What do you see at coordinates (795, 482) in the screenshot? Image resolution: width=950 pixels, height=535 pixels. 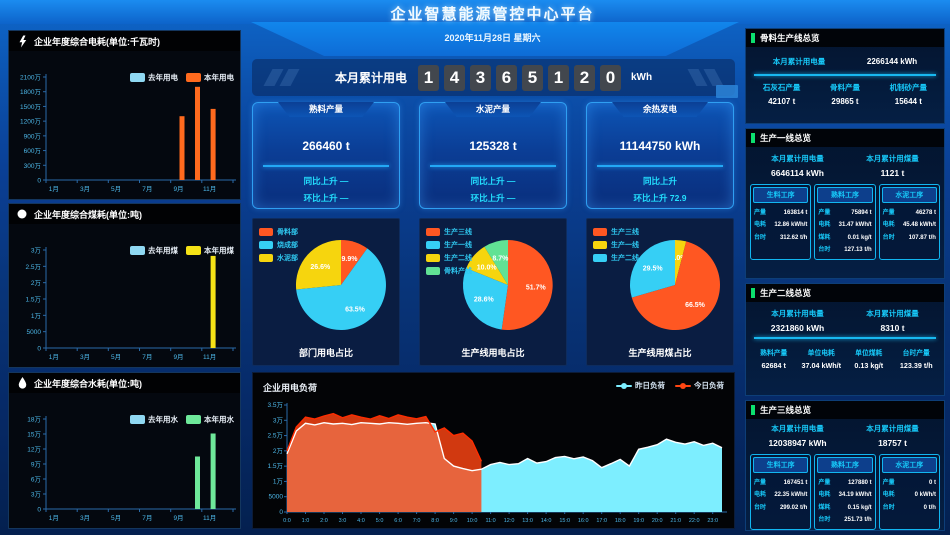 I see `row-value: 167451 t` at bounding box center [795, 482].